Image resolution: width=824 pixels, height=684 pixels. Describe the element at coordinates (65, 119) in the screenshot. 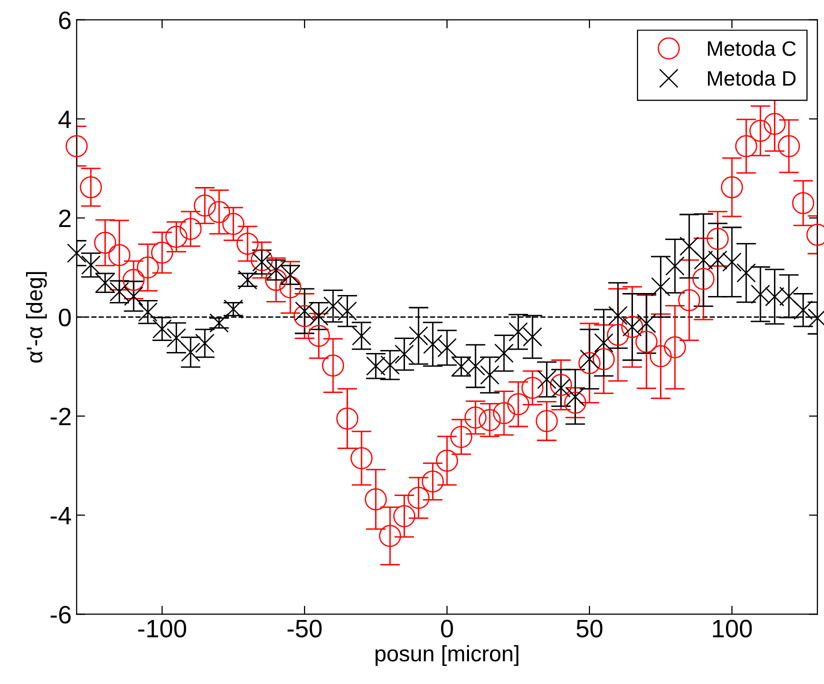

I see `y-tick-label: 4` at that location.